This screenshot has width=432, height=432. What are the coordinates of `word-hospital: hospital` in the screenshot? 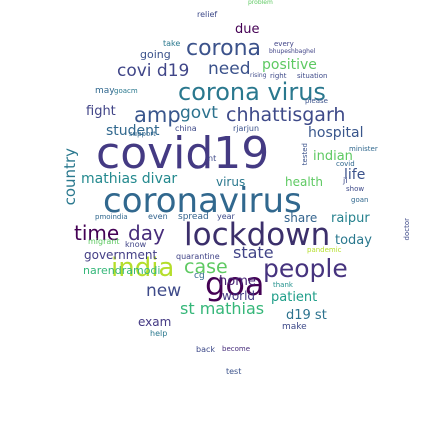 It's located at (336, 133).